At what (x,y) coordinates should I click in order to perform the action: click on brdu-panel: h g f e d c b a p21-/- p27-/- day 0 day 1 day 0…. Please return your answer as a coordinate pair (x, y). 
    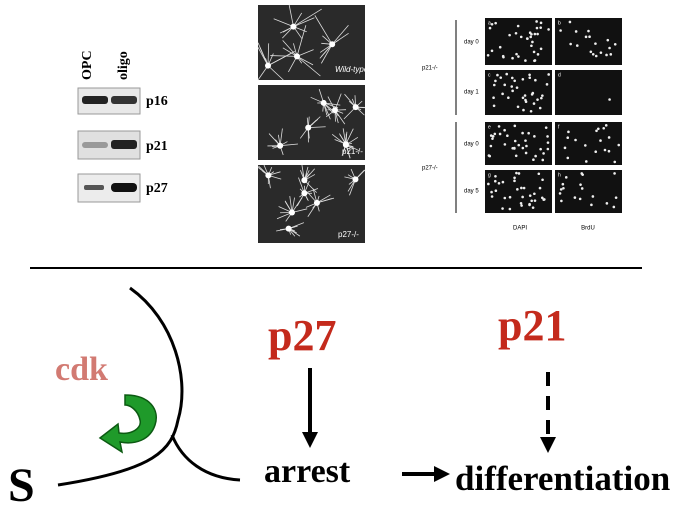
    Looking at the image, I should click on (522, 125).